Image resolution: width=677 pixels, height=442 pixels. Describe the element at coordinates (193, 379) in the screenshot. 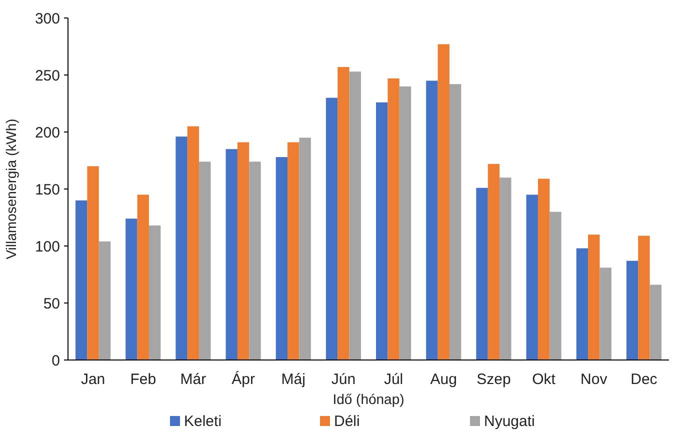

I see `x-tick-label: Már` at that location.